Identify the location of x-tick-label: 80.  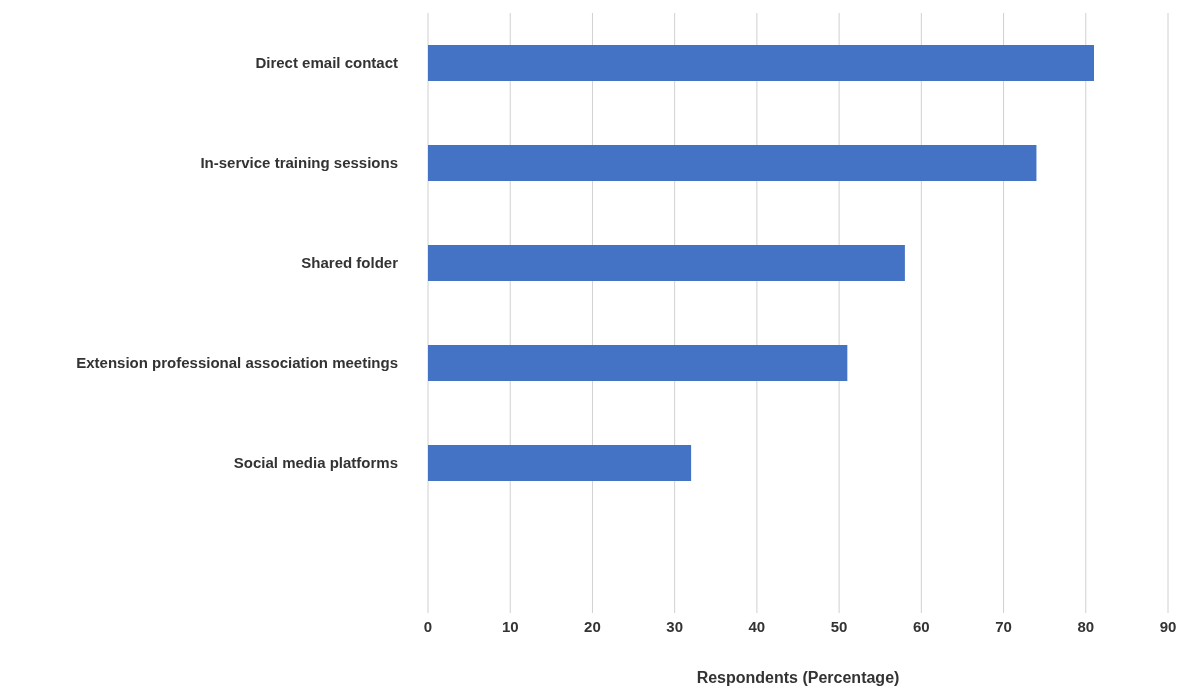
(1086, 626).